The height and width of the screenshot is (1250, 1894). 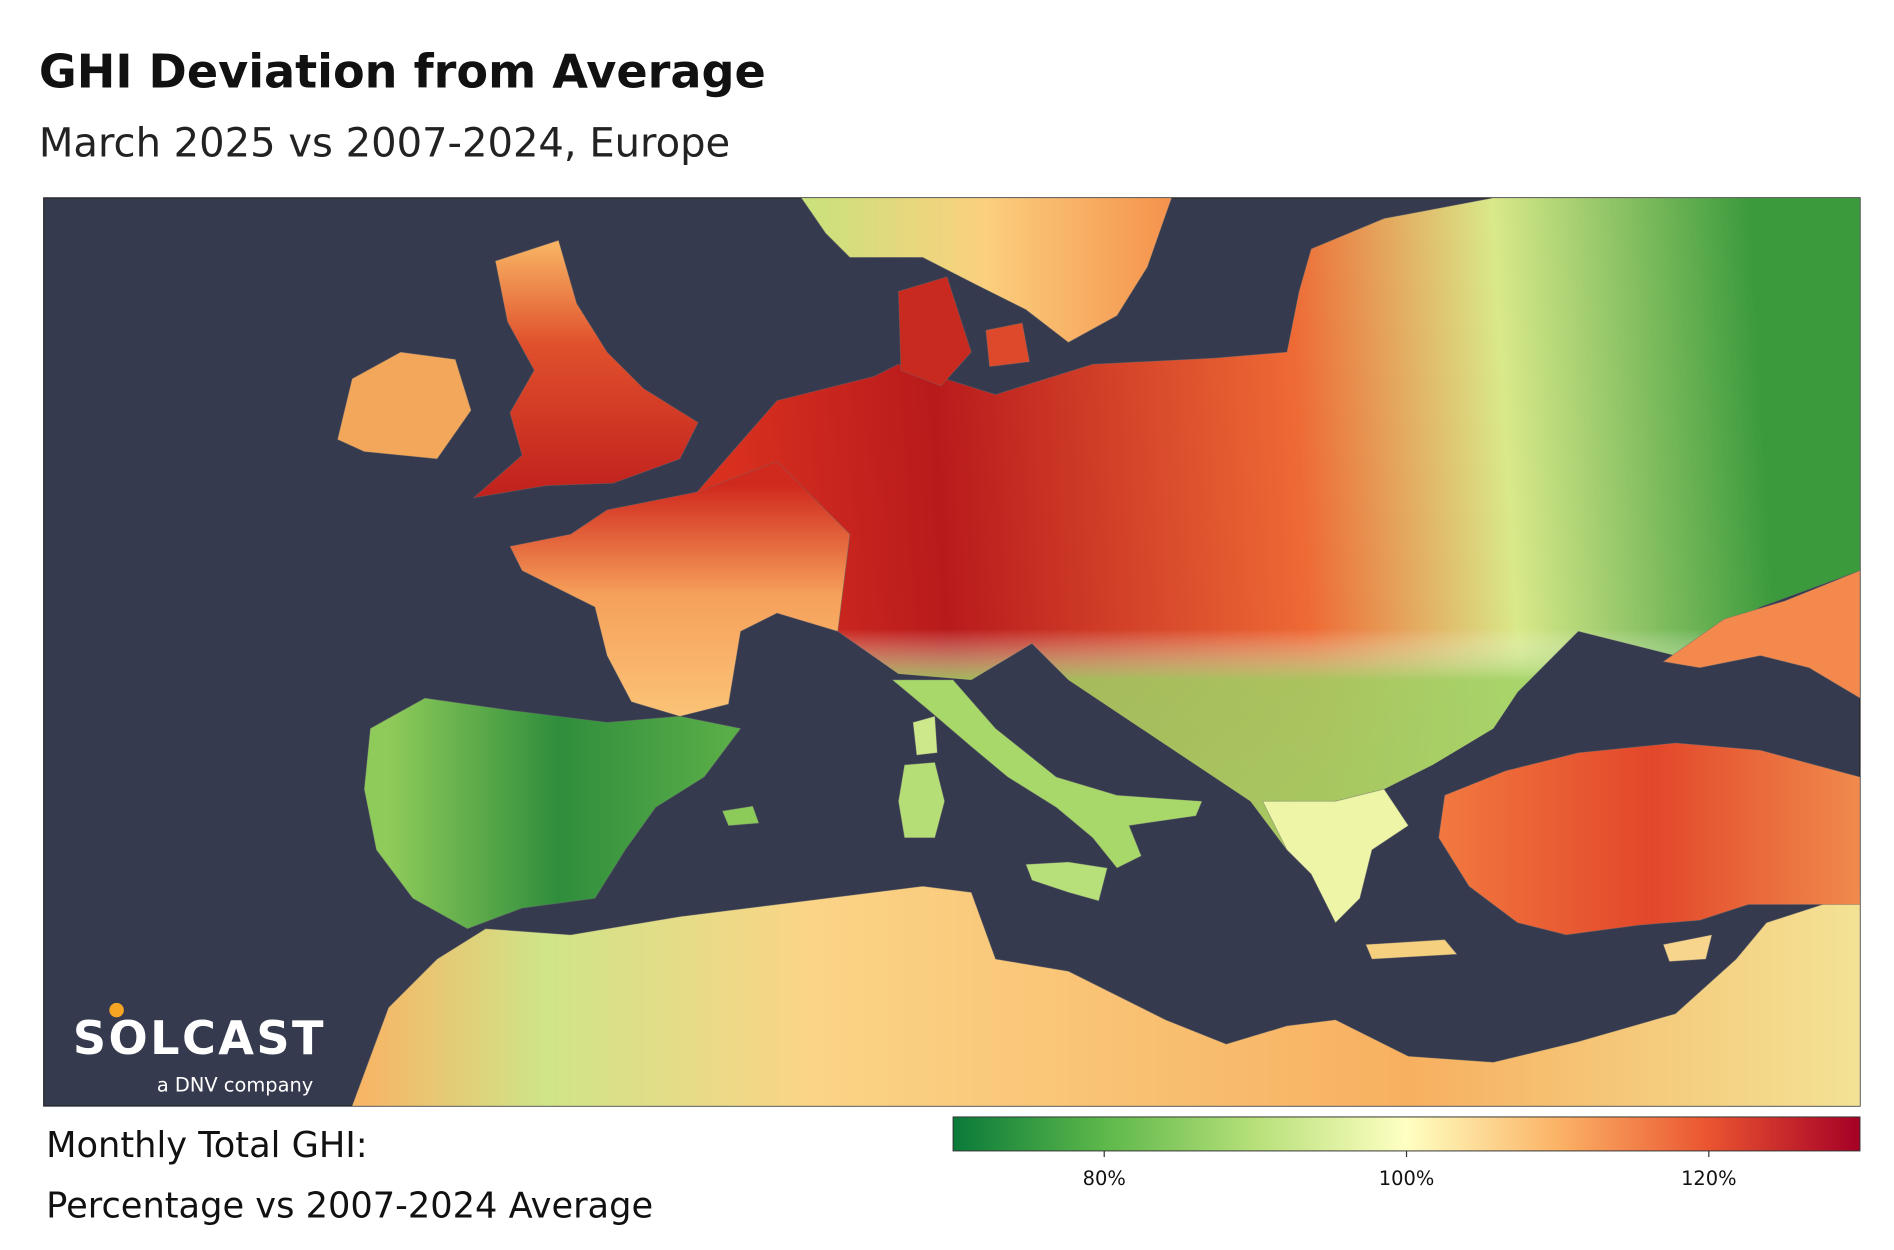 I want to click on logo-name: SOLCAST, so click(x=199, y=1038).